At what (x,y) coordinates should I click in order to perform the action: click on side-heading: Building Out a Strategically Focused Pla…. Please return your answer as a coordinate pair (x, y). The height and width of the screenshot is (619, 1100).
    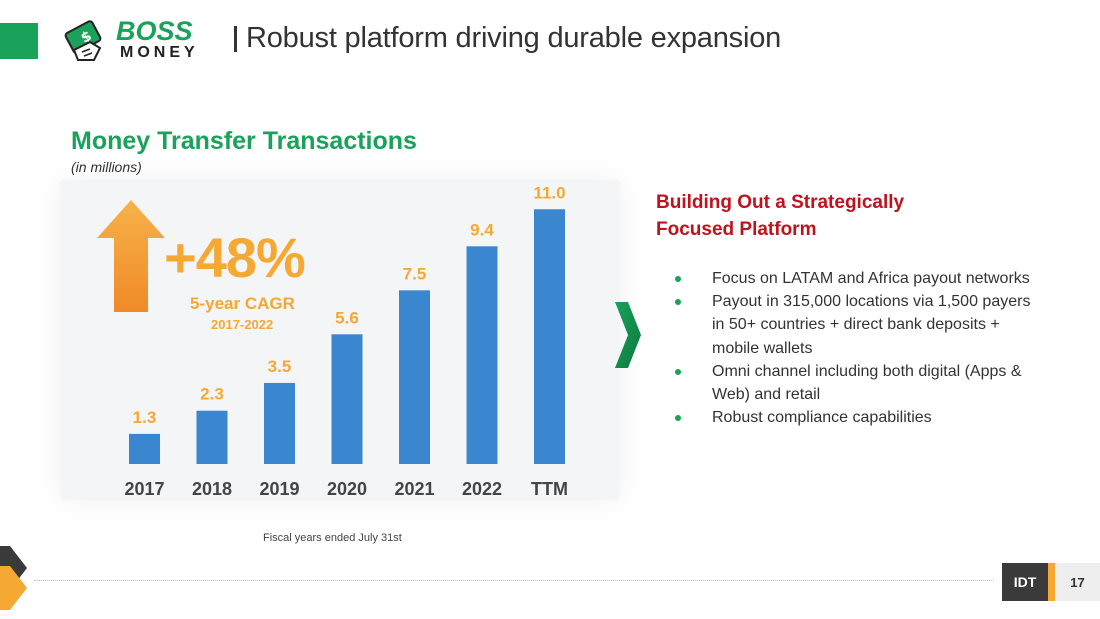
    Looking at the image, I should click on (780, 216).